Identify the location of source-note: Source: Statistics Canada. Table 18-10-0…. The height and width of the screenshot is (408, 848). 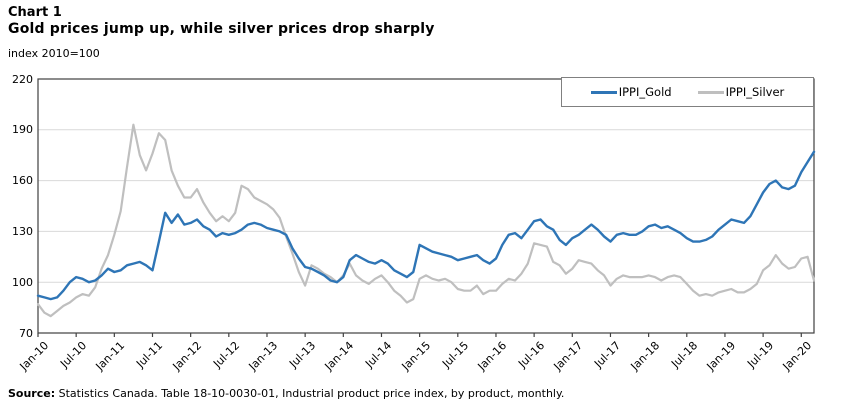
(286, 393).